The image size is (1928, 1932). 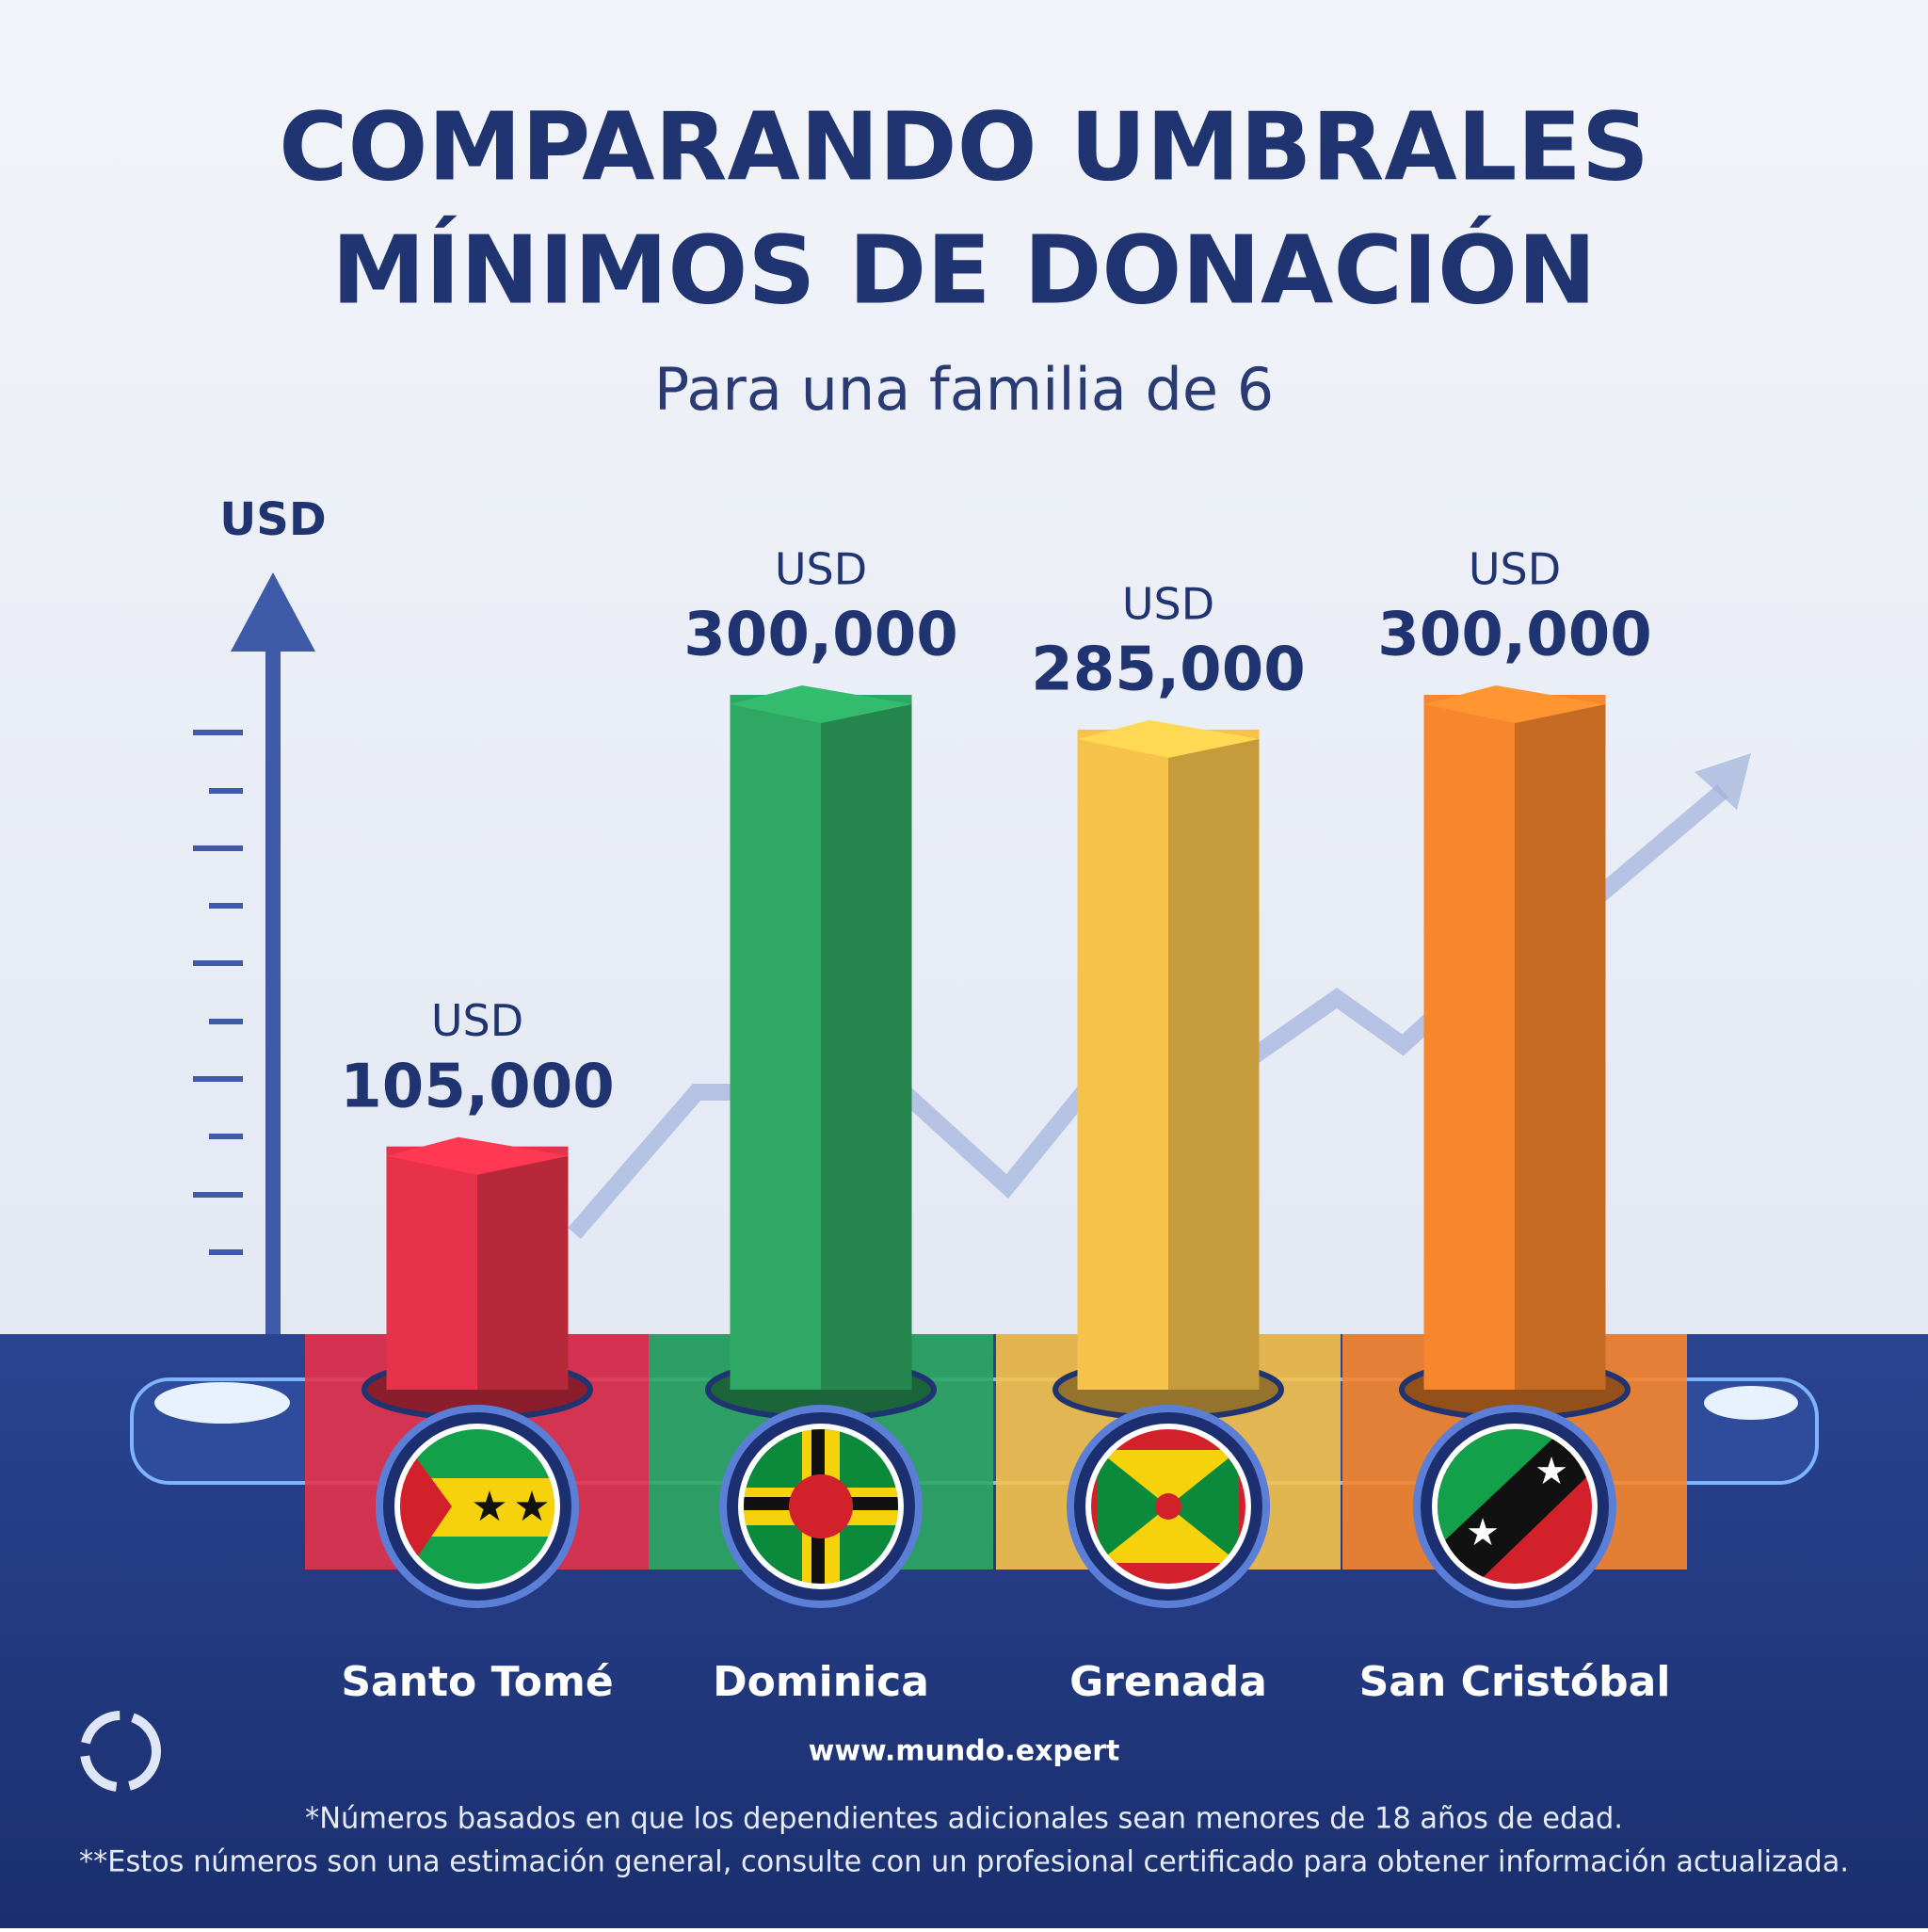 I want to click on axis-decor-ticks, so click(x=218, y=992).